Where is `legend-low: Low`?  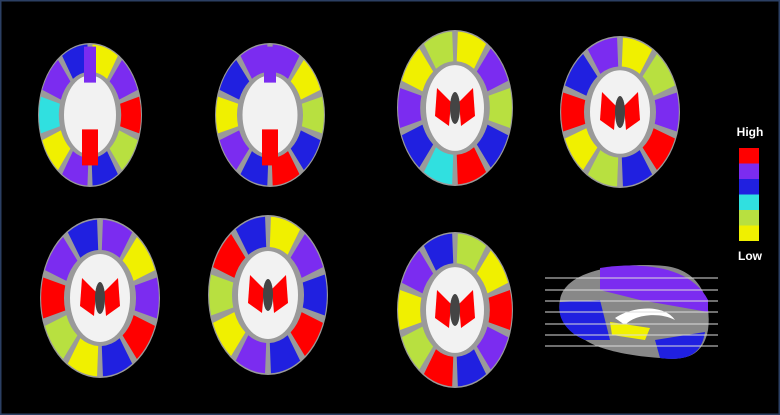
legend-low: Low is located at coordinates (750, 256).